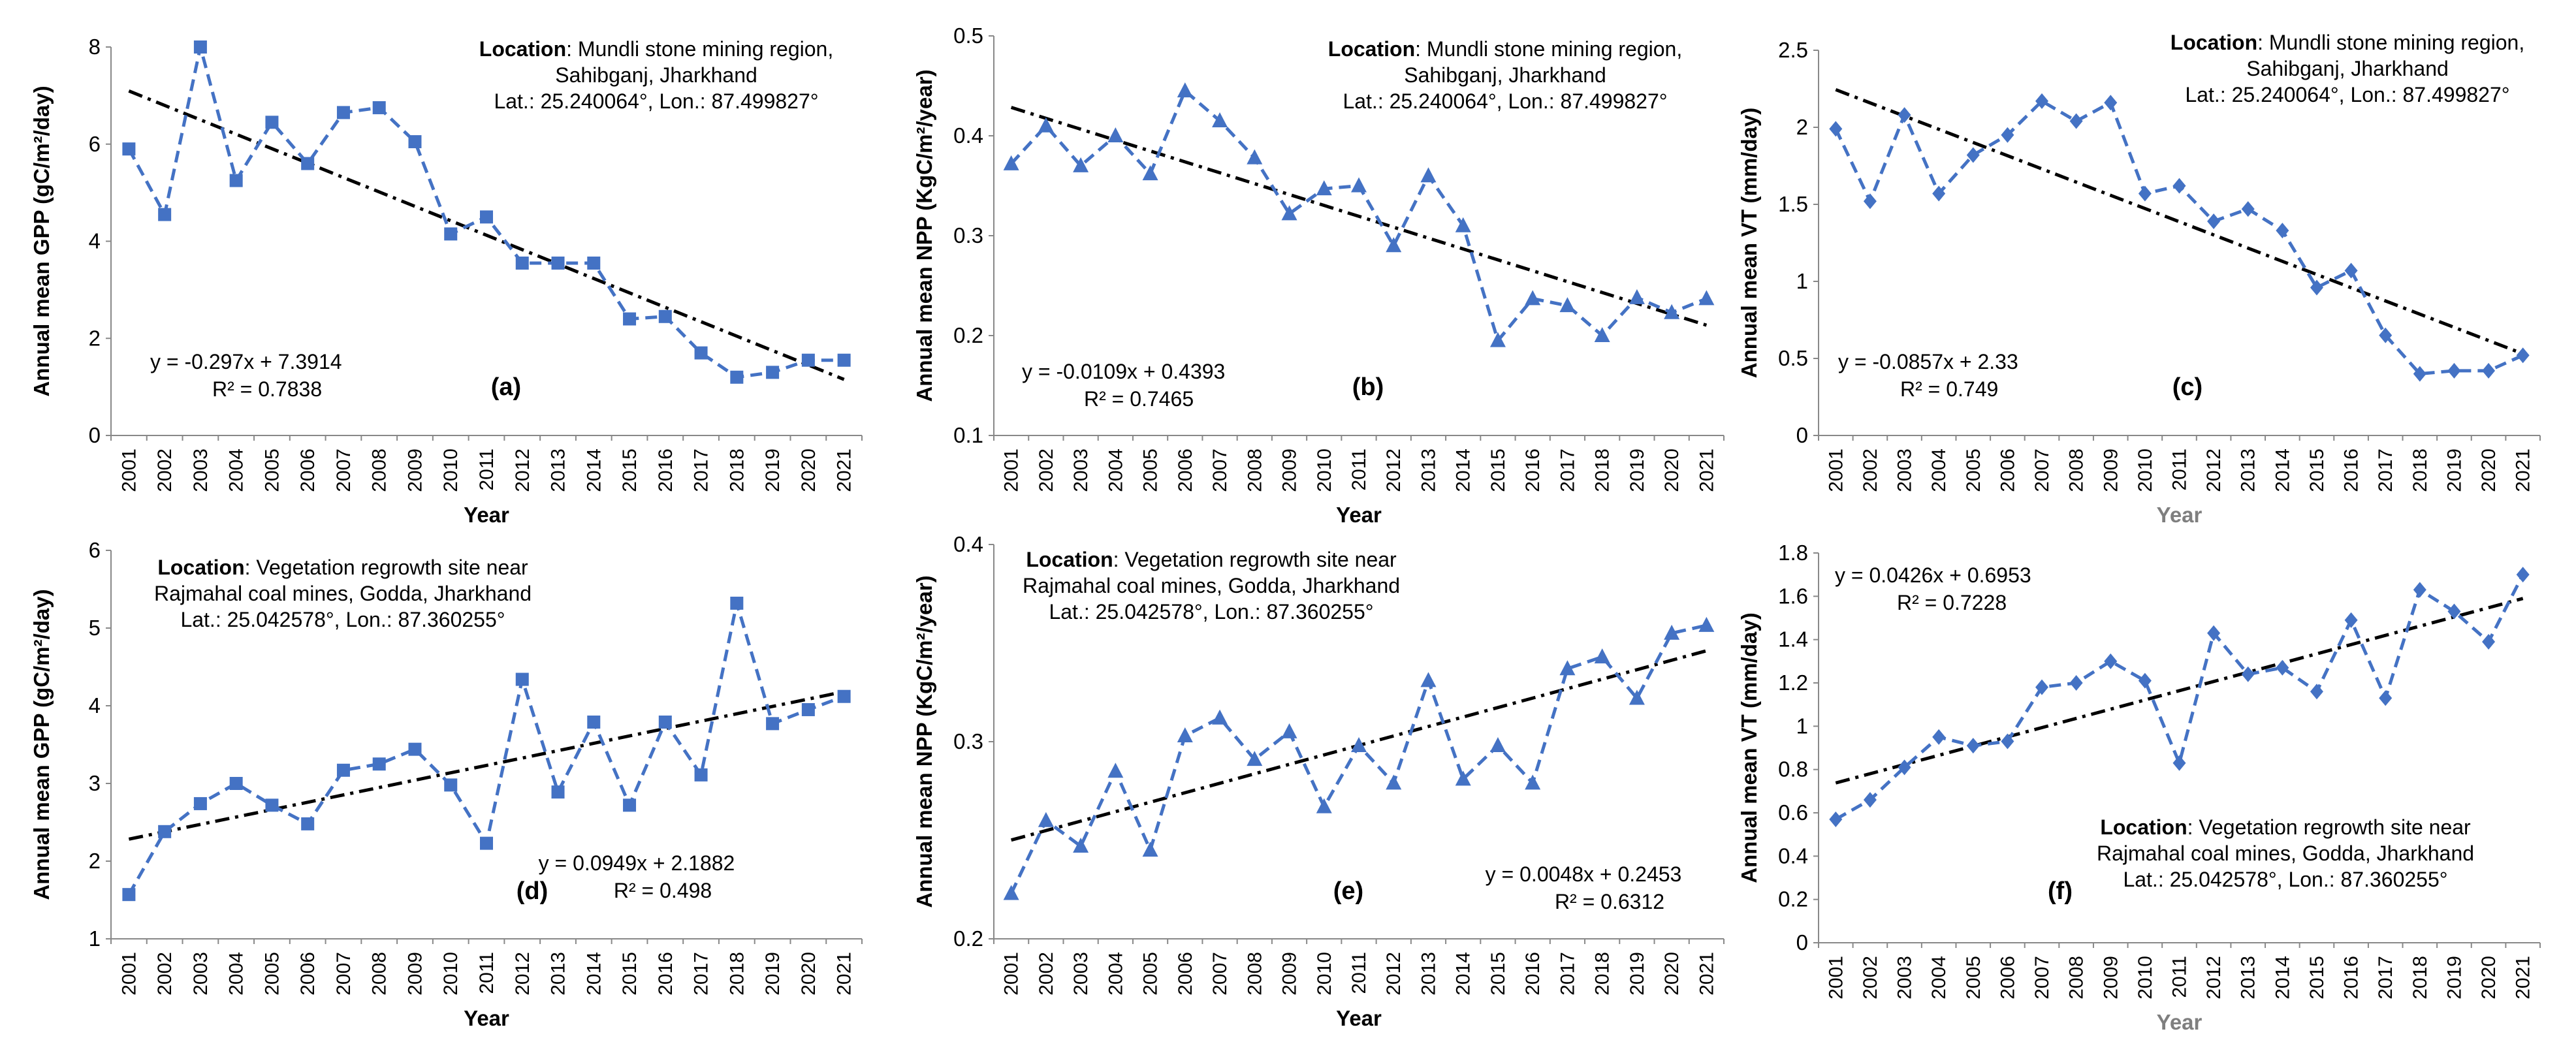 This screenshot has height=1057, width=2576. What do you see at coordinates (1324, 188) in the screenshot?
I see `data-point-2010` at bounding box center [1324, 188].